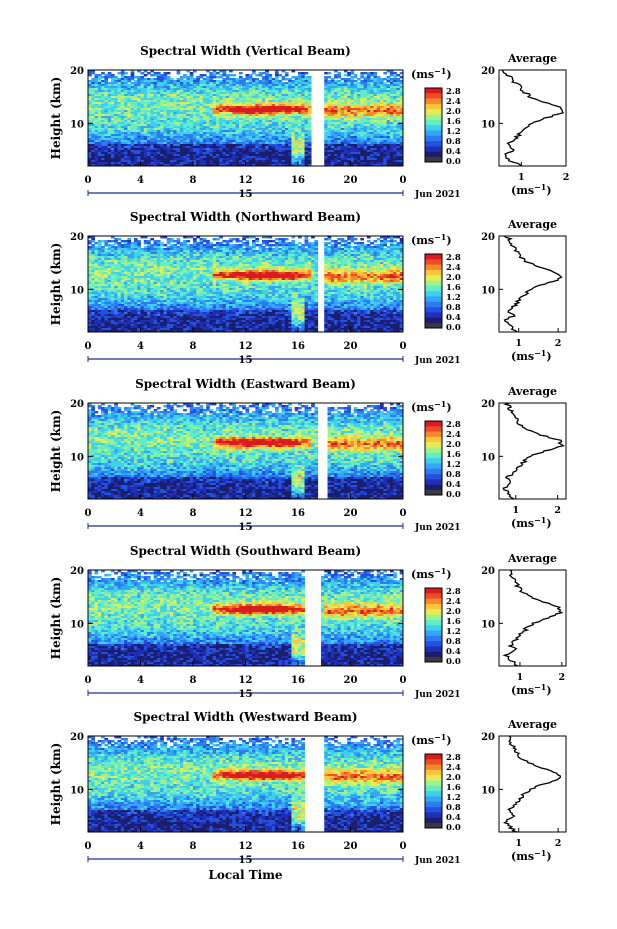 The width and height of the screenshot is (617, 929). Describe the element at coordinates (531, 189) in the screenshot. I see `profile-xlabel: (ms−1)` at that location.